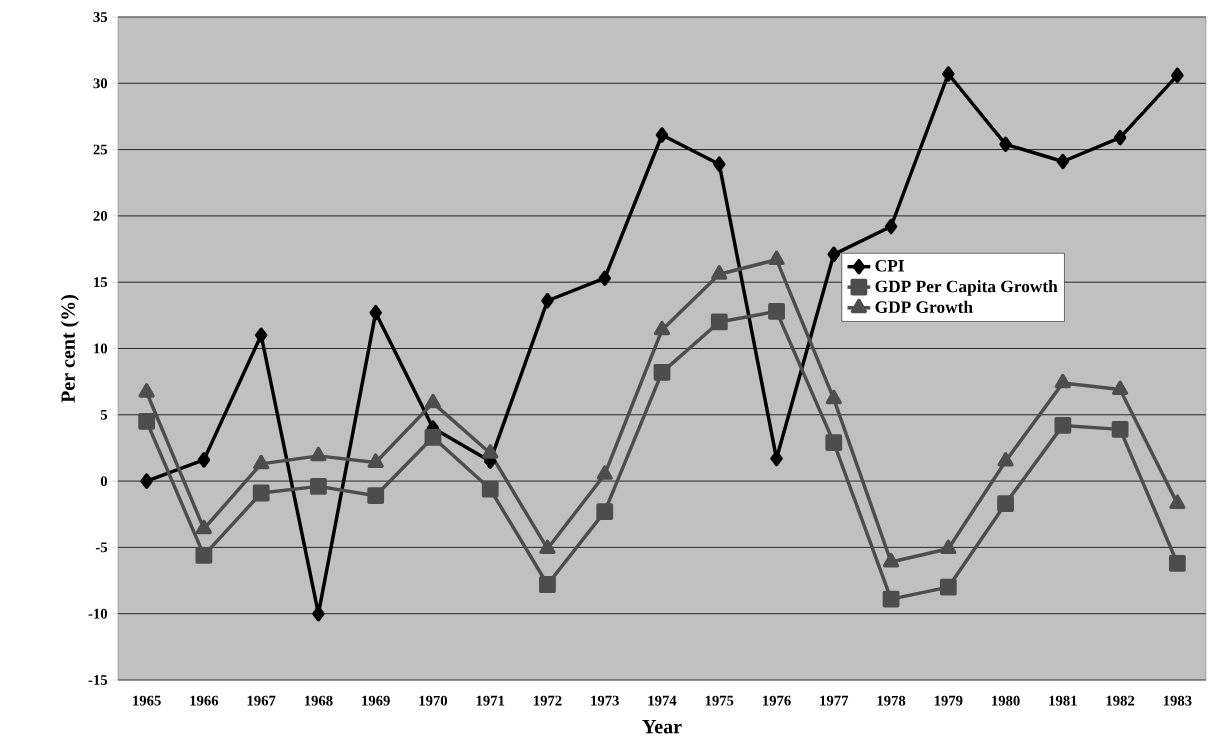  Describe the element at coordinates (101, 348) in the screenshot. I see `y-tick-label: 10` at that location.